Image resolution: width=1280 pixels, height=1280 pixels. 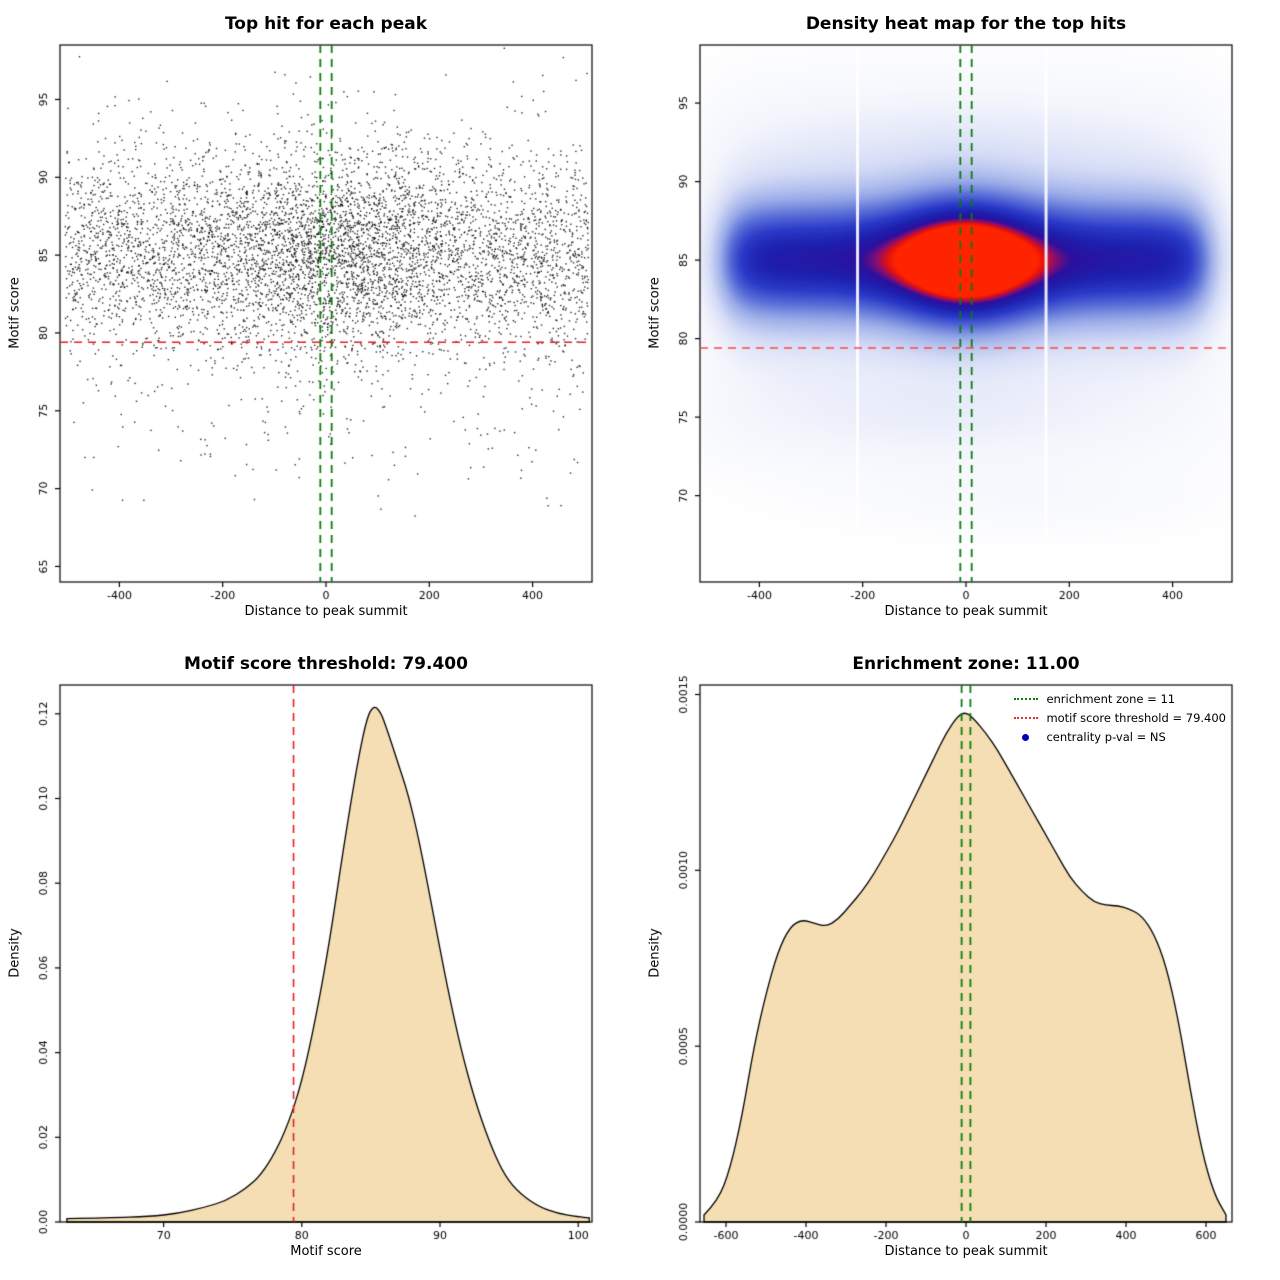 I want to click on legend-row-centrality-pval: centrality p-val = NS, so click(x=1120, y=737).